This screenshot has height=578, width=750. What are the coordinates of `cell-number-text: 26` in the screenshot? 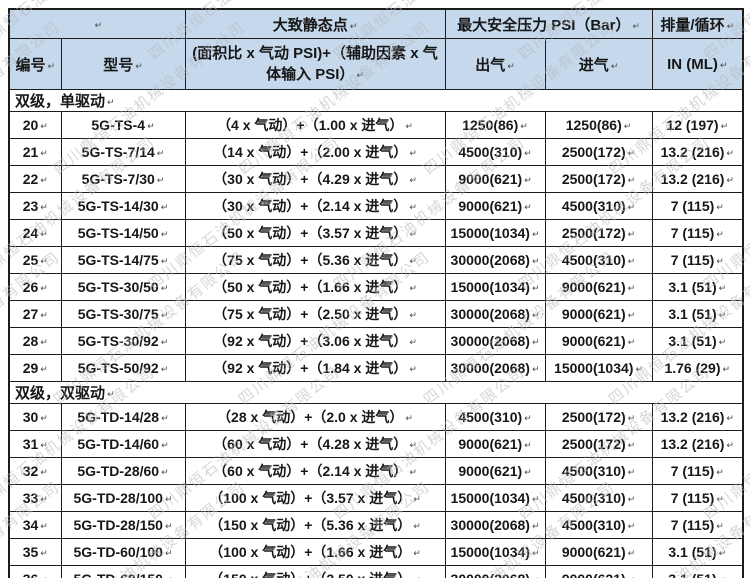 It's located at (30, 287).